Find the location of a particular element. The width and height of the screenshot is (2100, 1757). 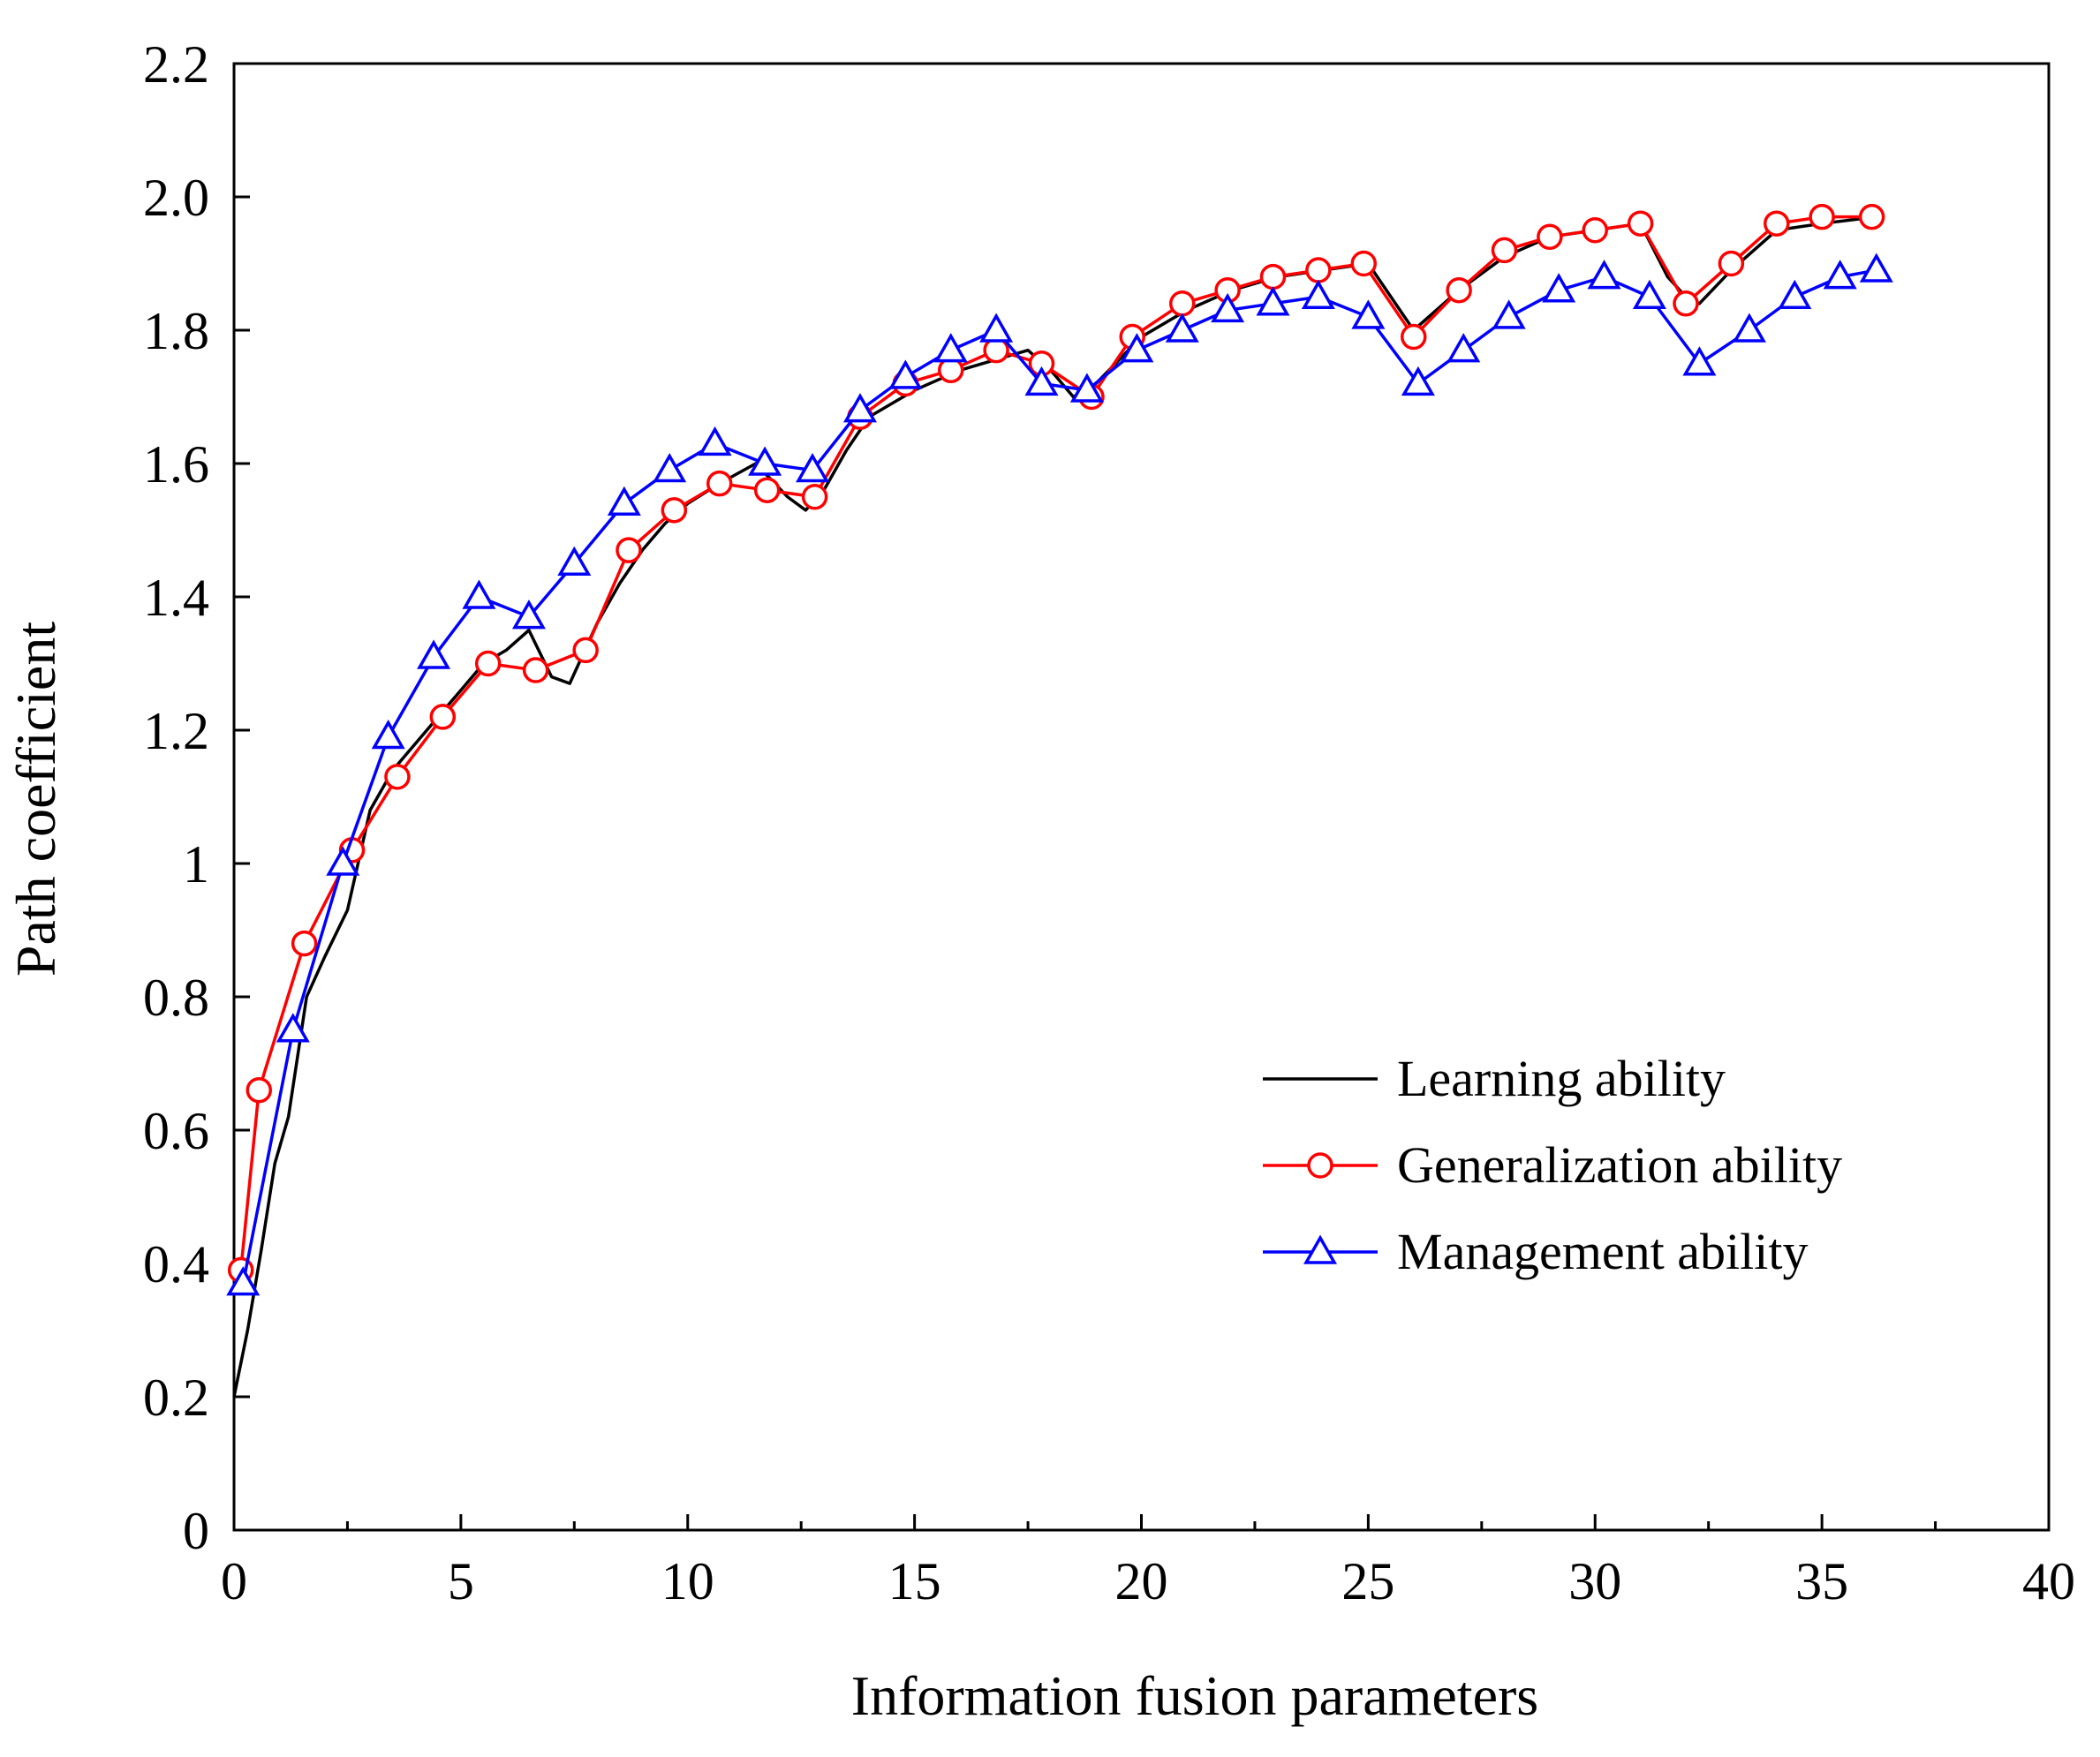

x-tick-label: 20 is located at coordinates (1142, 1581).